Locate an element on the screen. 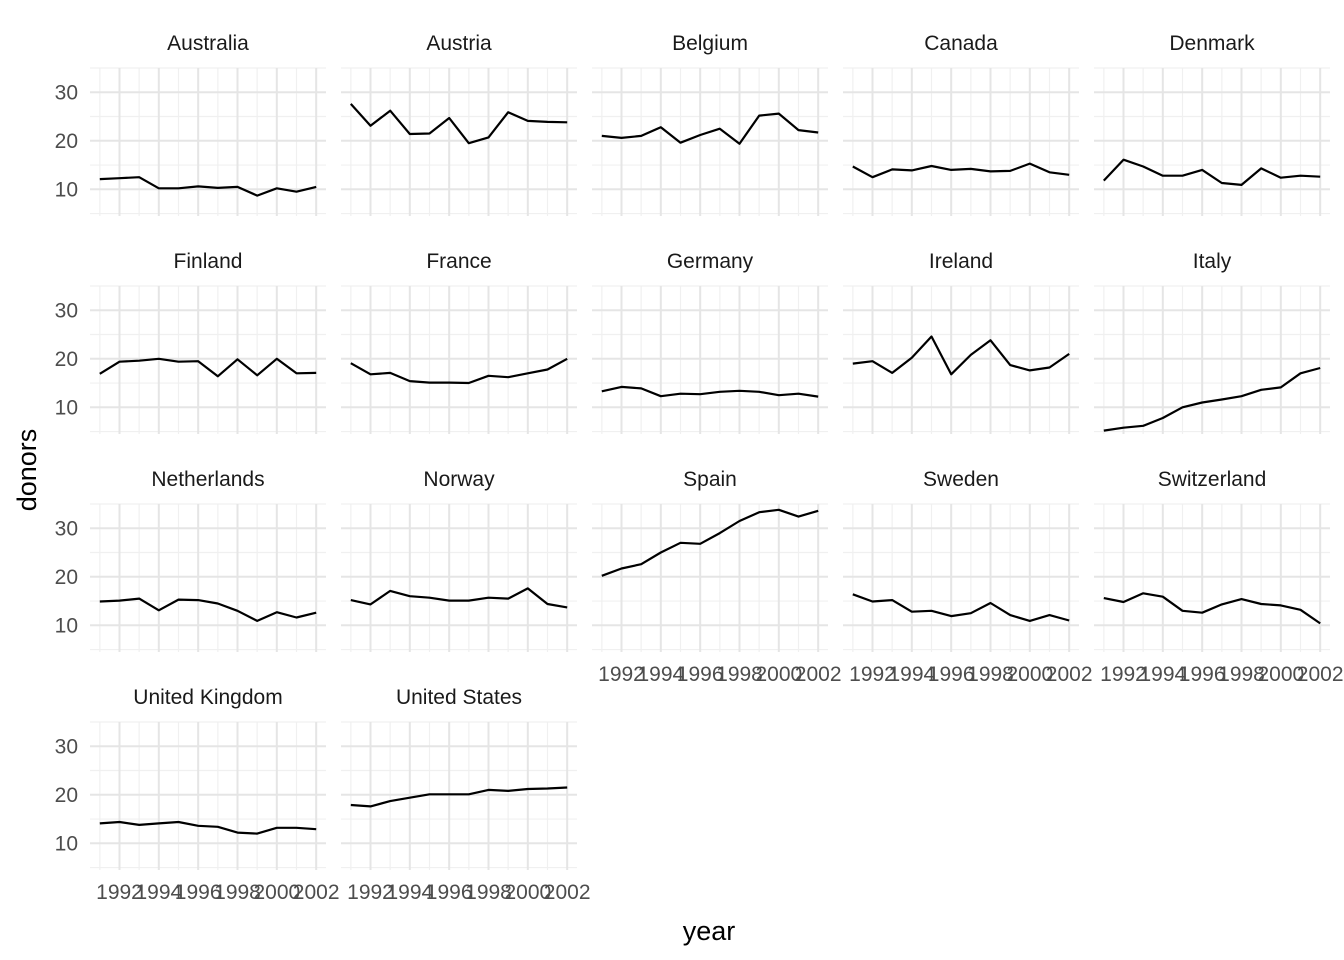 Image resolution: width=1344 pixels, height=960 pixels. facet-panel: Ireland is located at coordinates (961, 342).